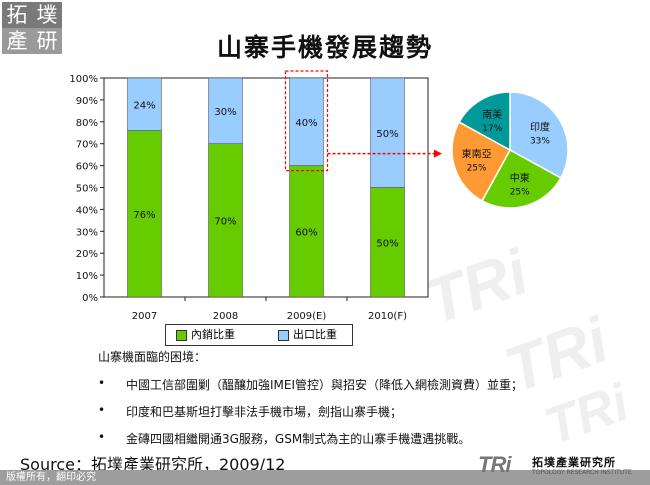  What do you see at coordinates (152, 357) in the screenshot?
I see `notes-heading: 山寨機面臨的困境：` at bounding box center [152, 357].